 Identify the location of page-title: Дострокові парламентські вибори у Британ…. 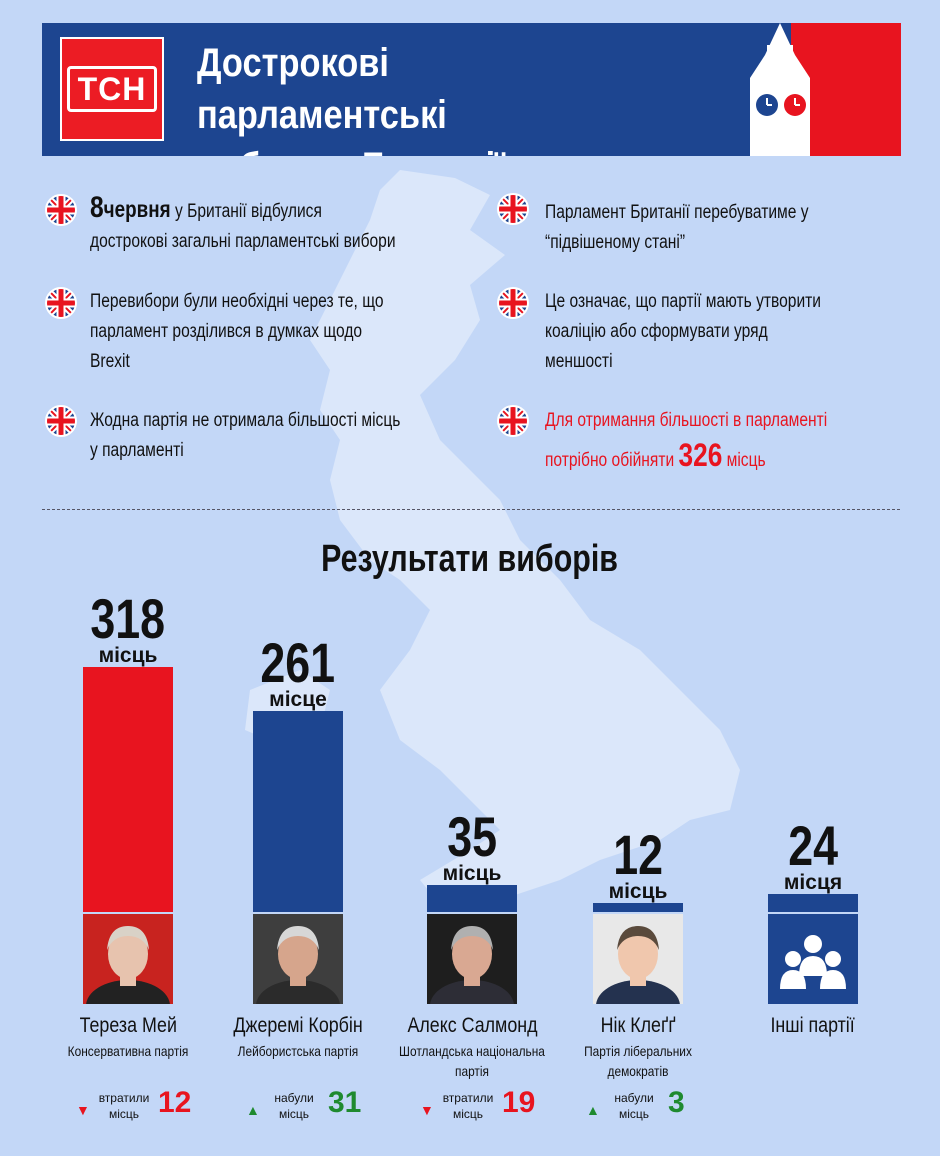
(420, 96).